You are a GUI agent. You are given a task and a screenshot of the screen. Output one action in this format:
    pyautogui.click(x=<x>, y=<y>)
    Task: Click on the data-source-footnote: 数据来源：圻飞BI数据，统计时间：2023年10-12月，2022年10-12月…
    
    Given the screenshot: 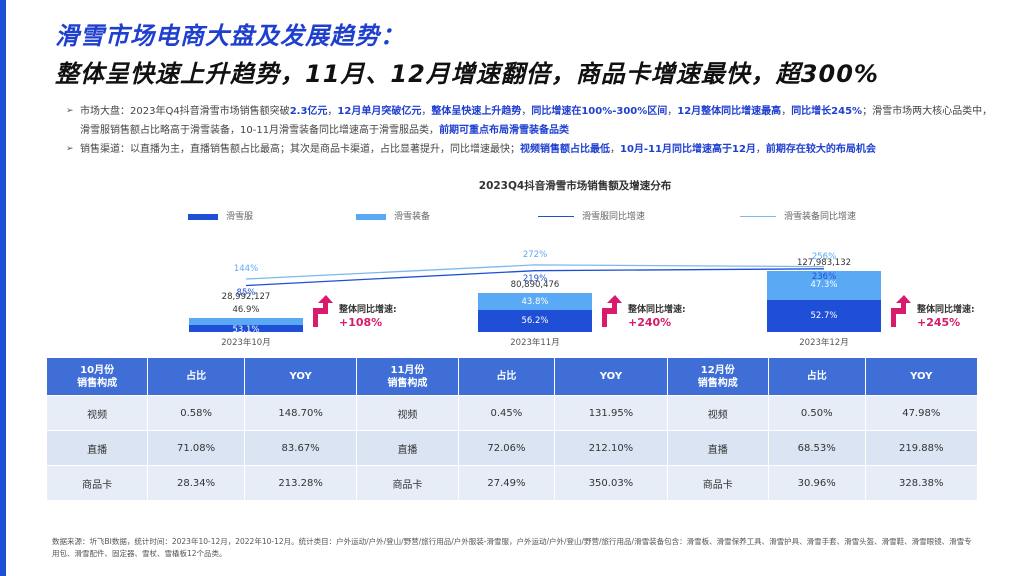 What is the action you would take?
    pyautogui.click(x=512, y=547)
    